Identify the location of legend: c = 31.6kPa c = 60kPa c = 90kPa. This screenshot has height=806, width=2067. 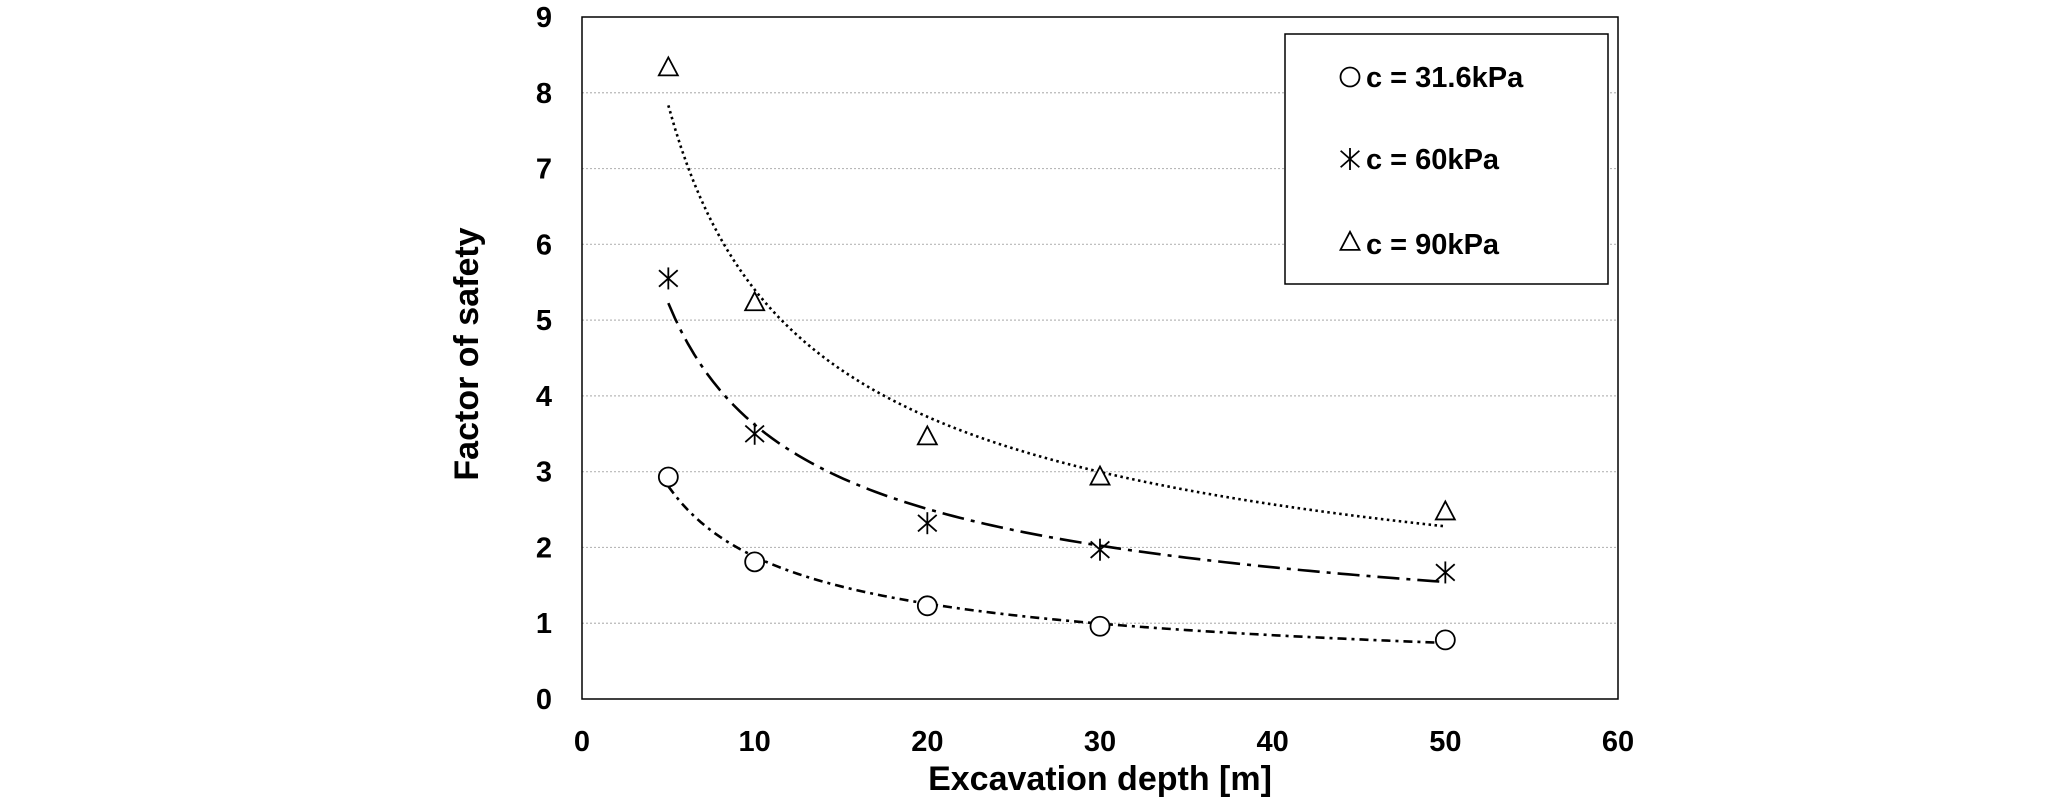
(1446, 159).